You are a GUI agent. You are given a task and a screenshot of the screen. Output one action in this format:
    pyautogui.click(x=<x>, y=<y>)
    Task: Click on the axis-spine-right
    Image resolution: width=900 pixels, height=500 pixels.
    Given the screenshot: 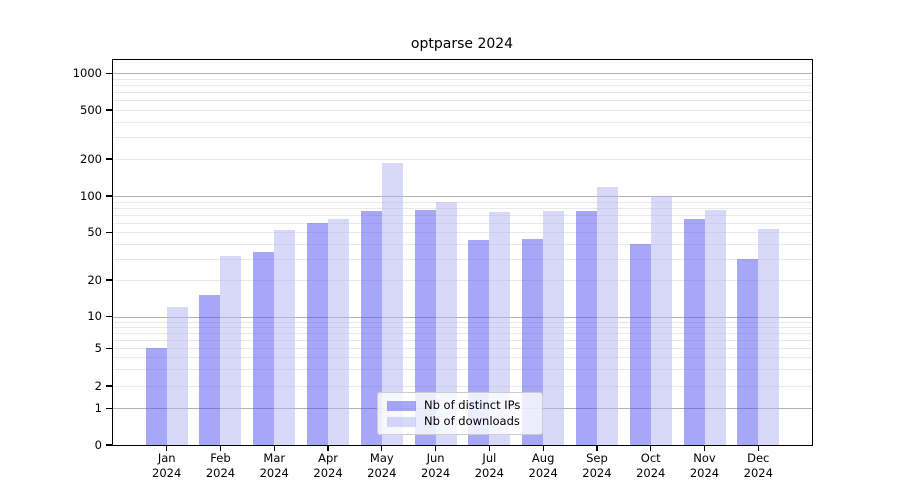 What is the action you would take?
    pyautogui.click(x=812, y=252)
    